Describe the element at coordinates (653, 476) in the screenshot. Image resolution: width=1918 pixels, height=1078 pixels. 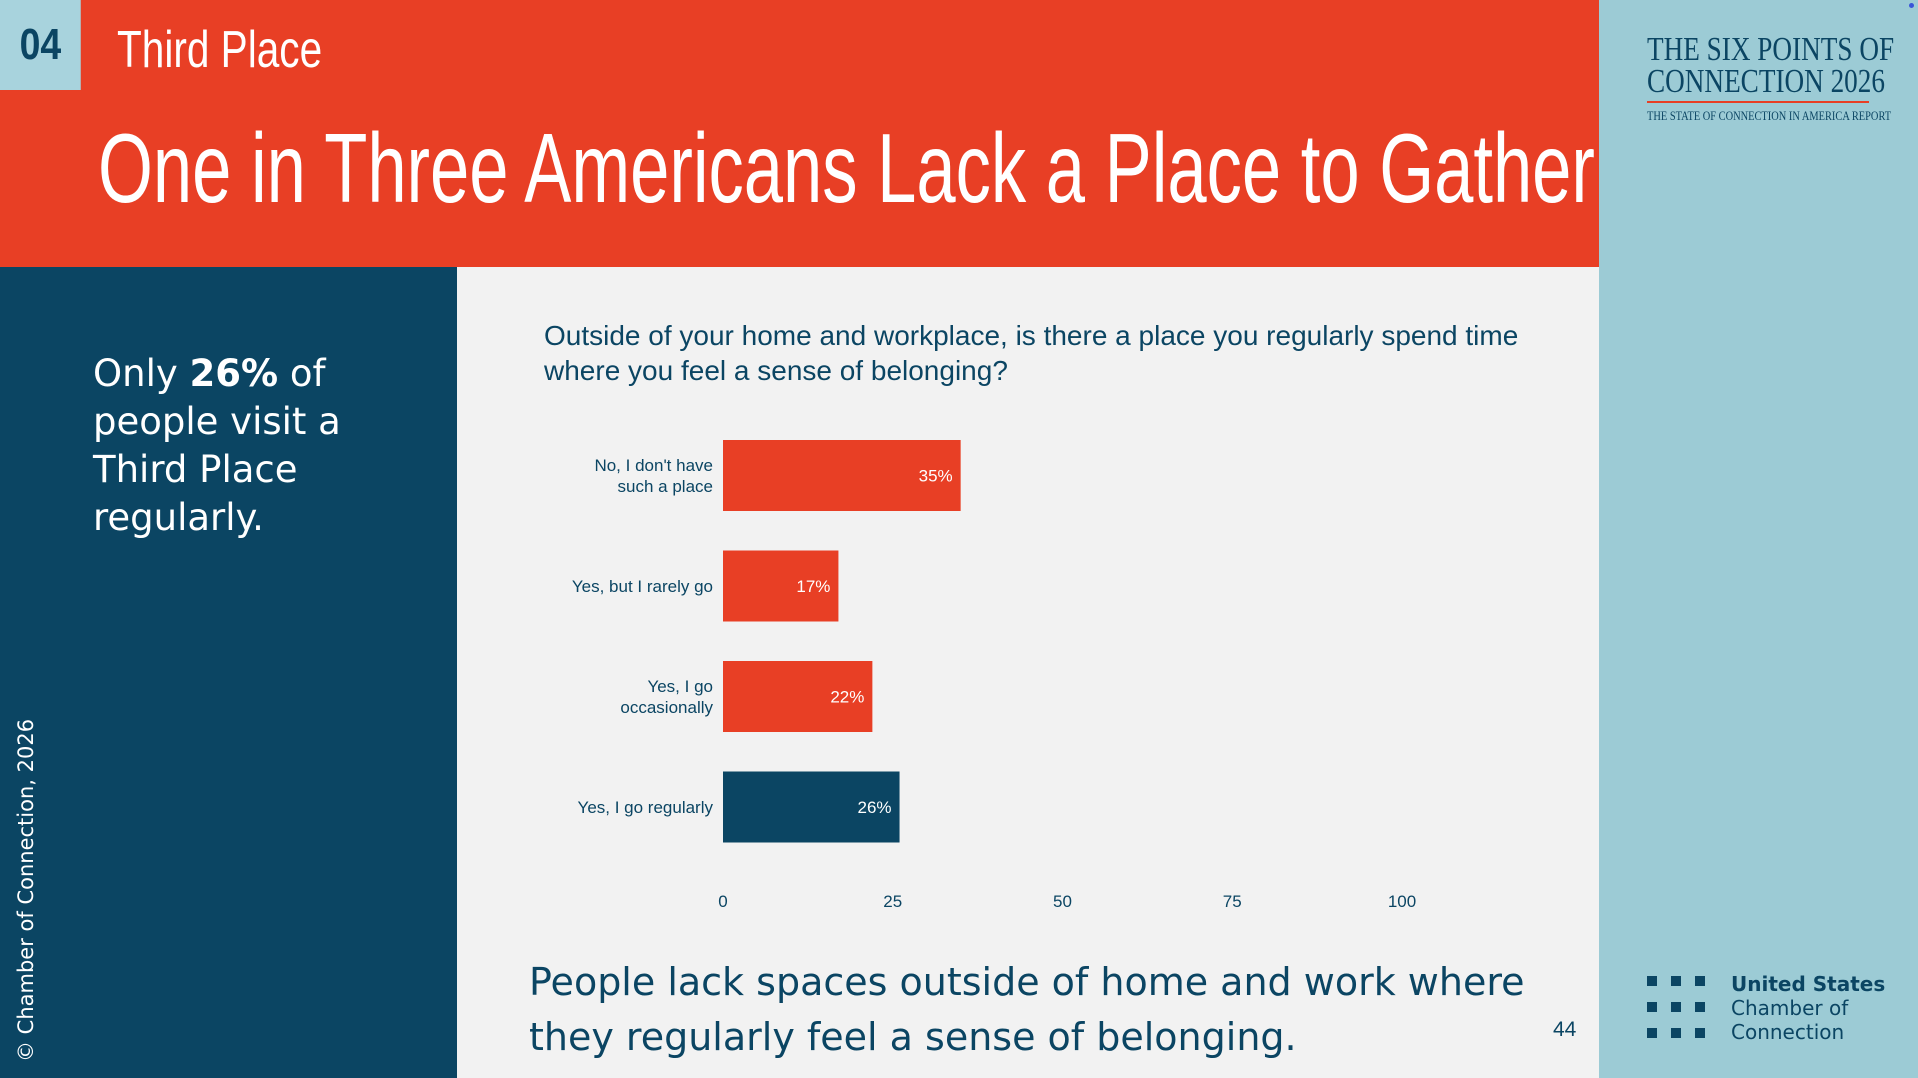
I see `category-label-0: No, I don't have such a place` at that location.